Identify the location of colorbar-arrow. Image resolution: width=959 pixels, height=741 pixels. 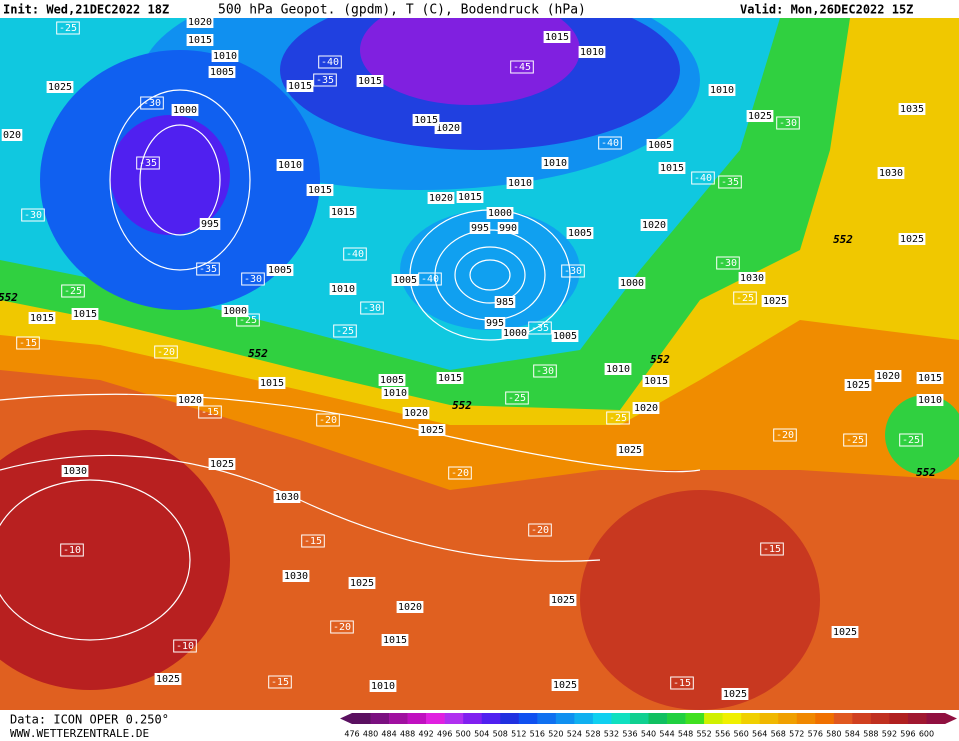
(346, 718).